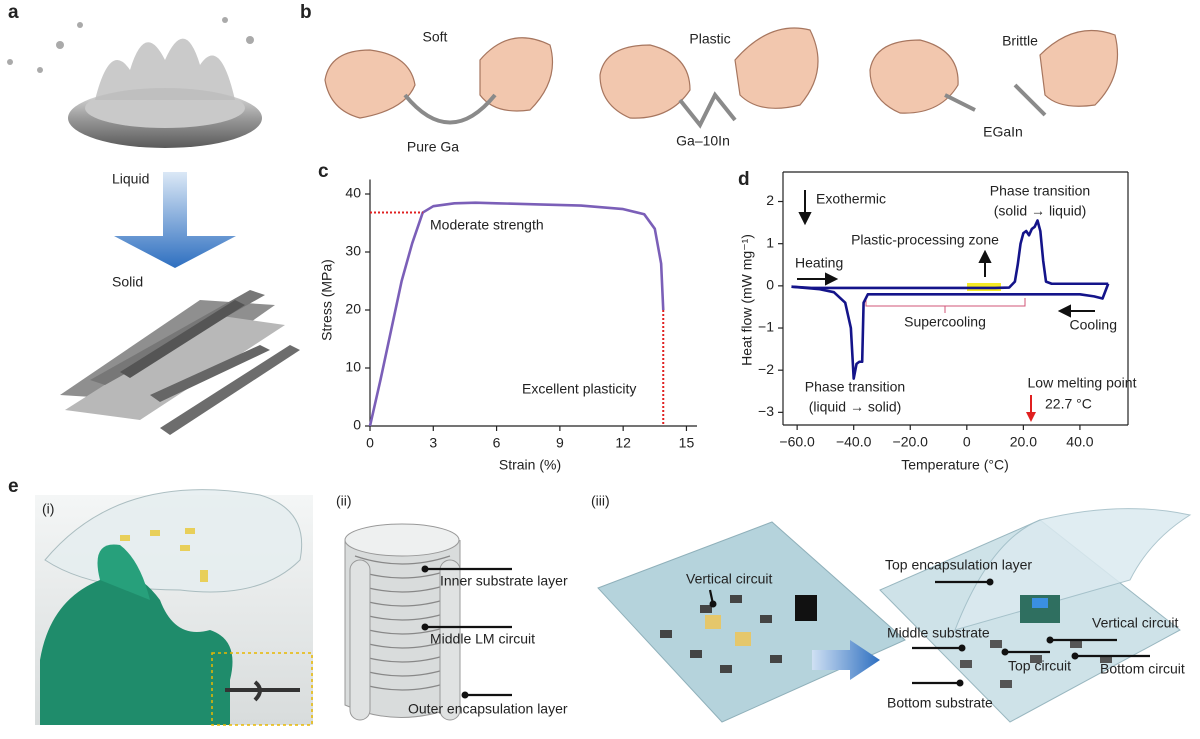 The height and width of the screenshot is (739, 1200). I want to click on liquid-splash, so click(134, 82).